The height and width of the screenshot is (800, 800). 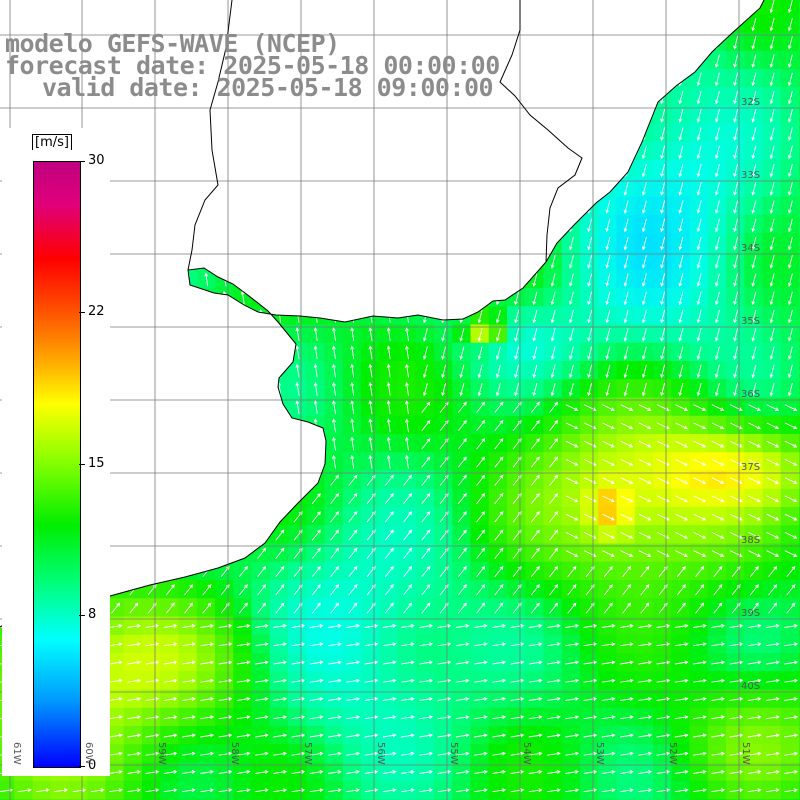 I want to click on longitude-label: 55W, so click(x=453, y=753).